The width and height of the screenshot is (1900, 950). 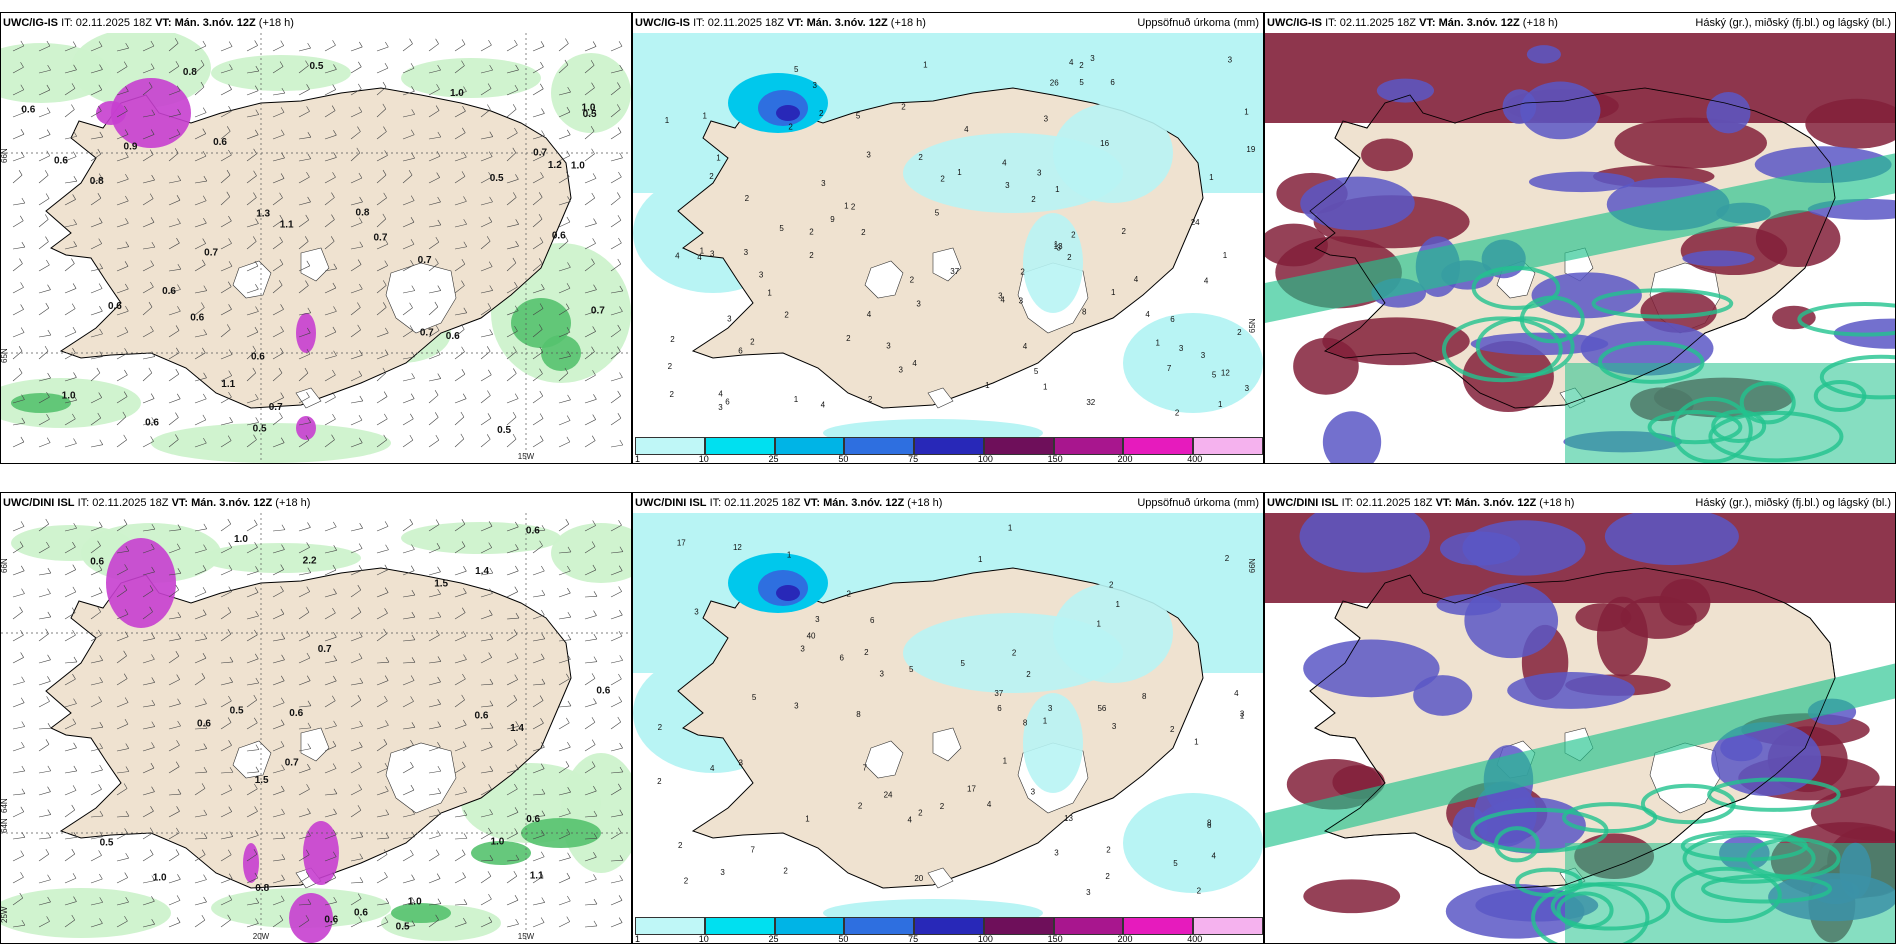 I want to click on precip-area, so click(x=281, y=73).